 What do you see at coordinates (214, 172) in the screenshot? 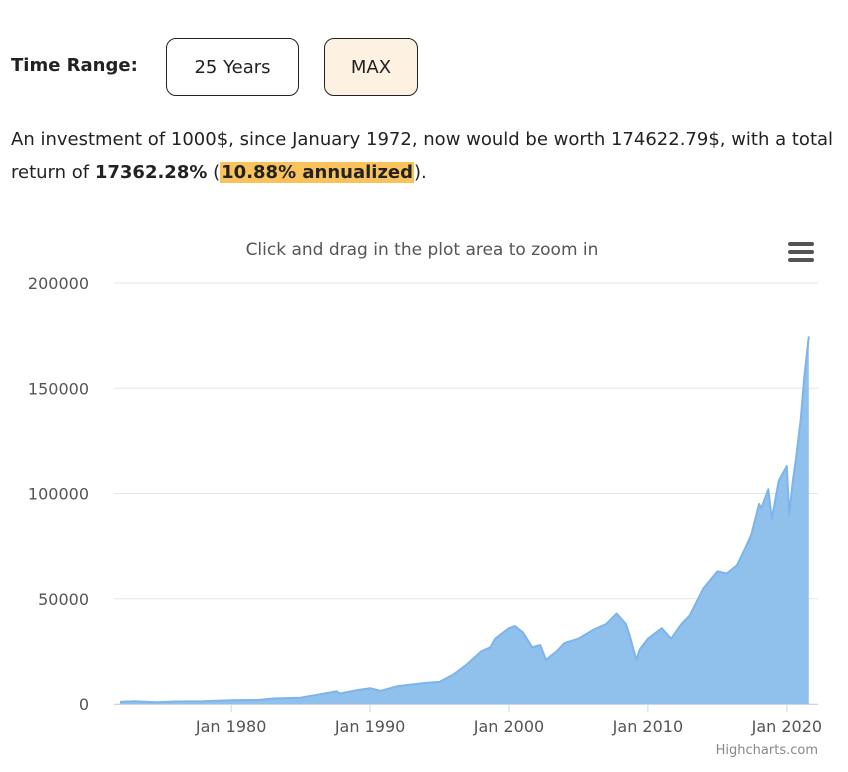
I see `summary-text-2: (` at bounding box center [214, 172].